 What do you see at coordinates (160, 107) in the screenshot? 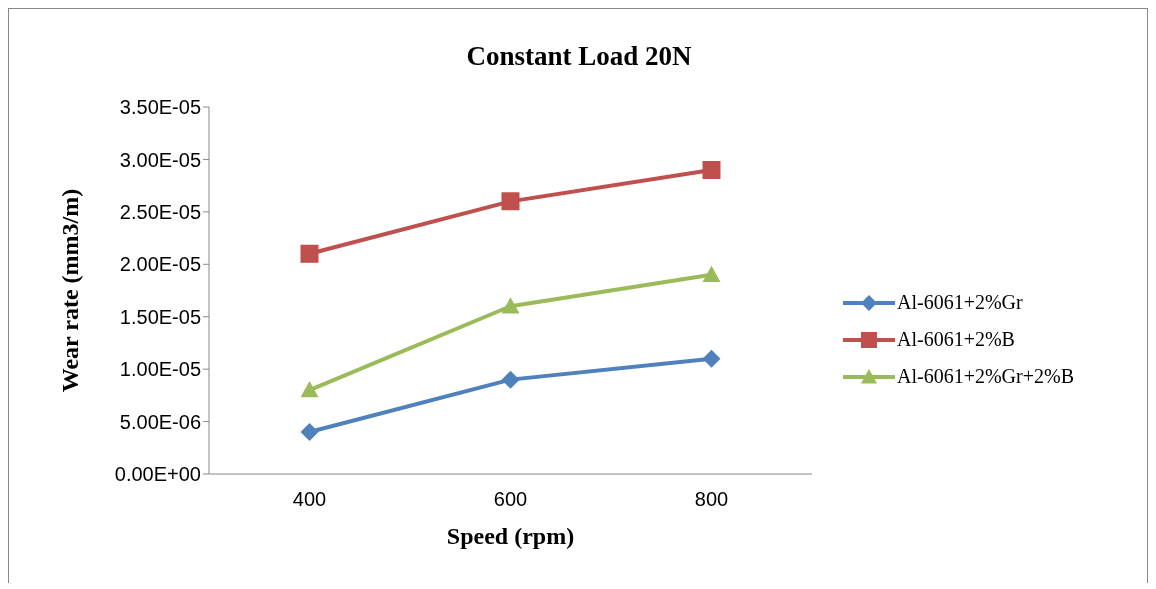
I see `y-tick-label: 3.50E-05` at bounding box center [160, 107].